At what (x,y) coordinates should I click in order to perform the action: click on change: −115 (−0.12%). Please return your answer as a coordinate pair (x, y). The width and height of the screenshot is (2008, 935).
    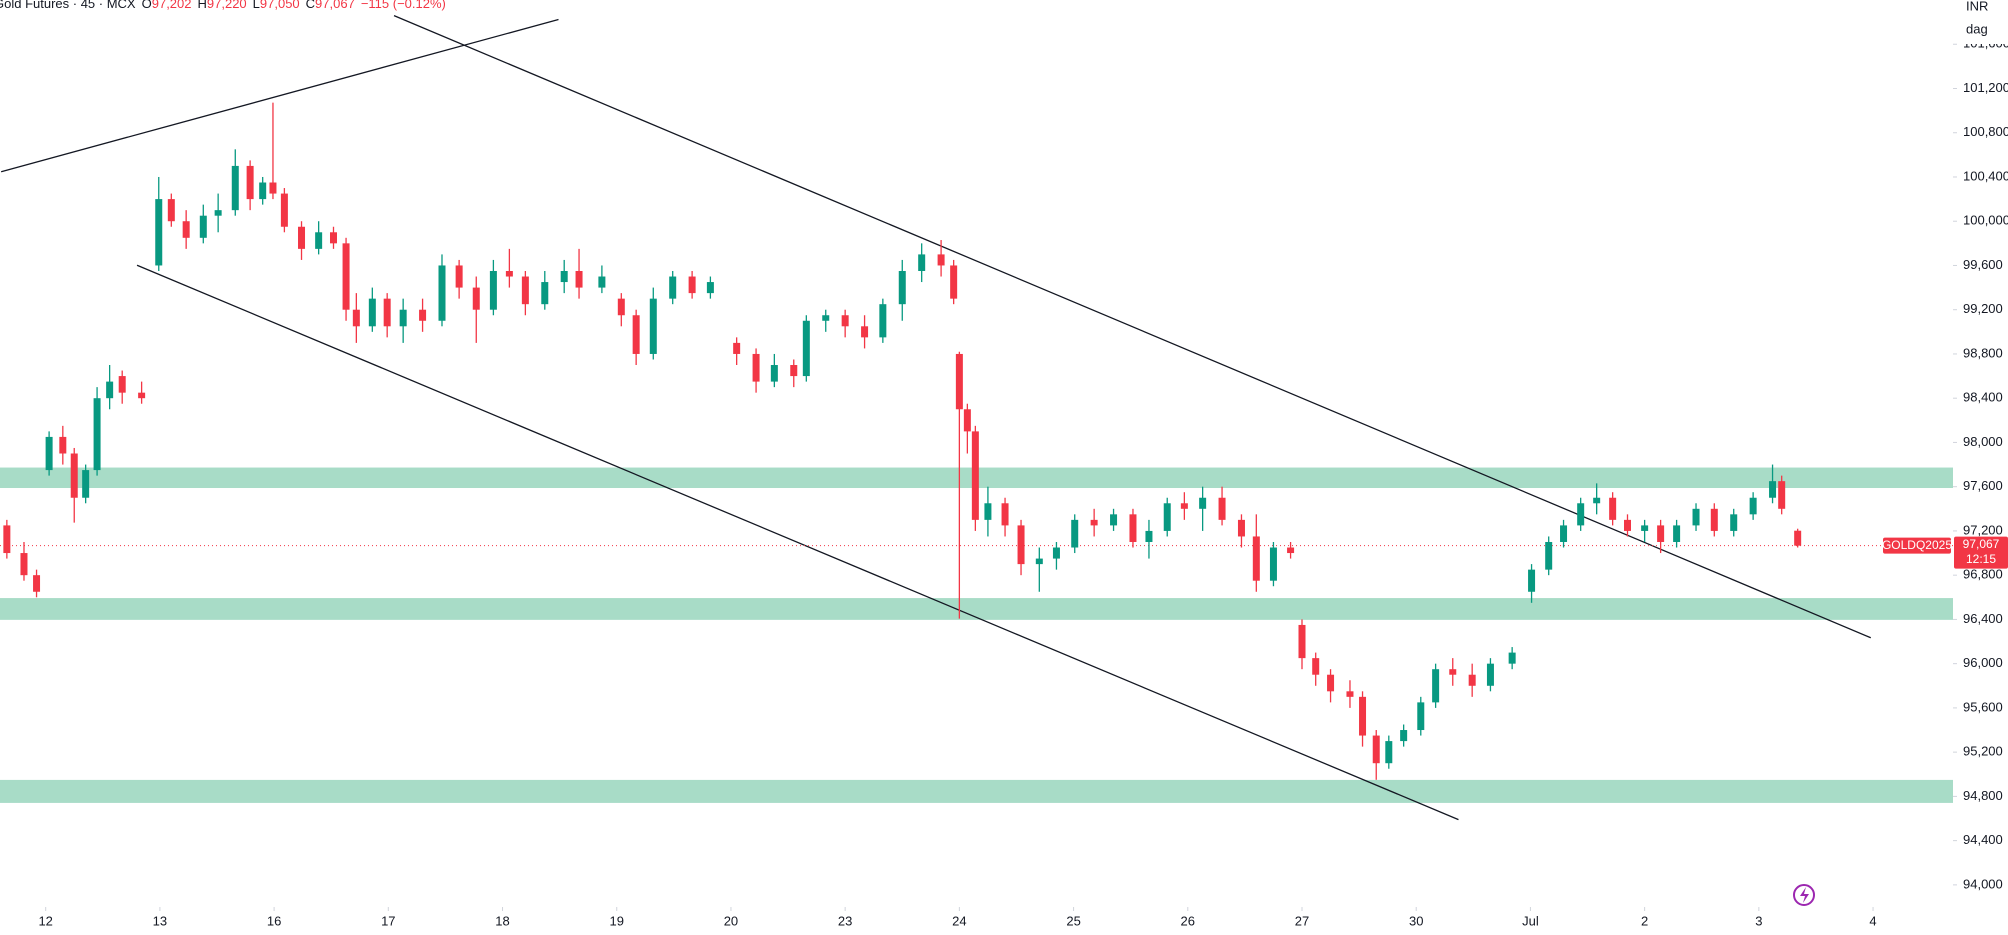
    Looking at the image, I should click on (403, 5).